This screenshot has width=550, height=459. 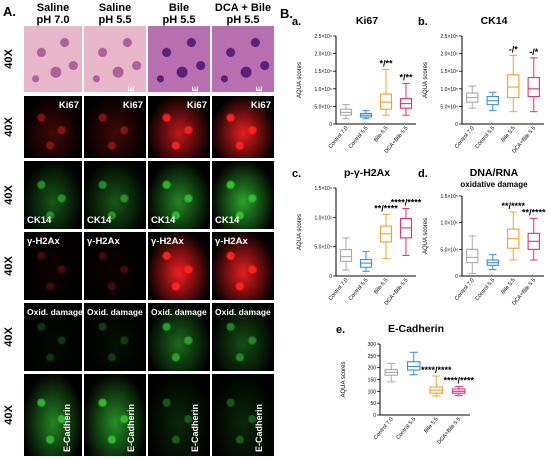 What do you see at coordinates (423, 174) in the screenshot?
I see `chart-letter: d.` at bounding box center [423, 174].